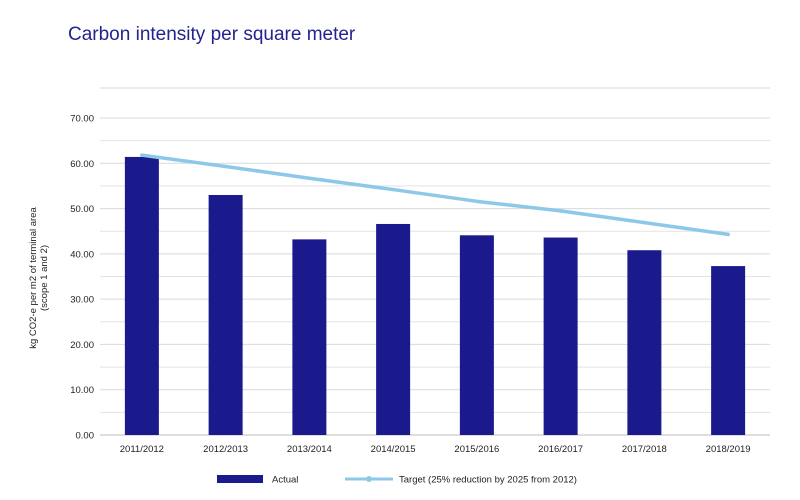 This screenshot has width=800, height=500. Describe the element at coordinates (82, 119) in the screenshot. I see `y-tick-label: 70.00` at that location.